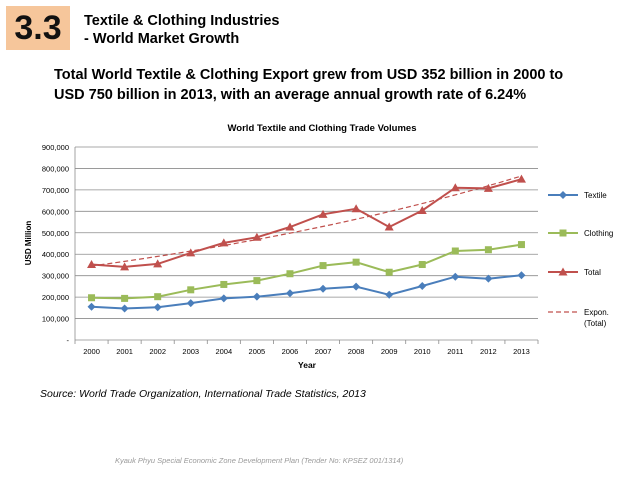 Image resolution: width=638 pixels, height=479 pixels. What do you see at coordinates (55, 211) in the screenshot?
I see `y-tick-label: 600,000` at bounding box center [55, 211].